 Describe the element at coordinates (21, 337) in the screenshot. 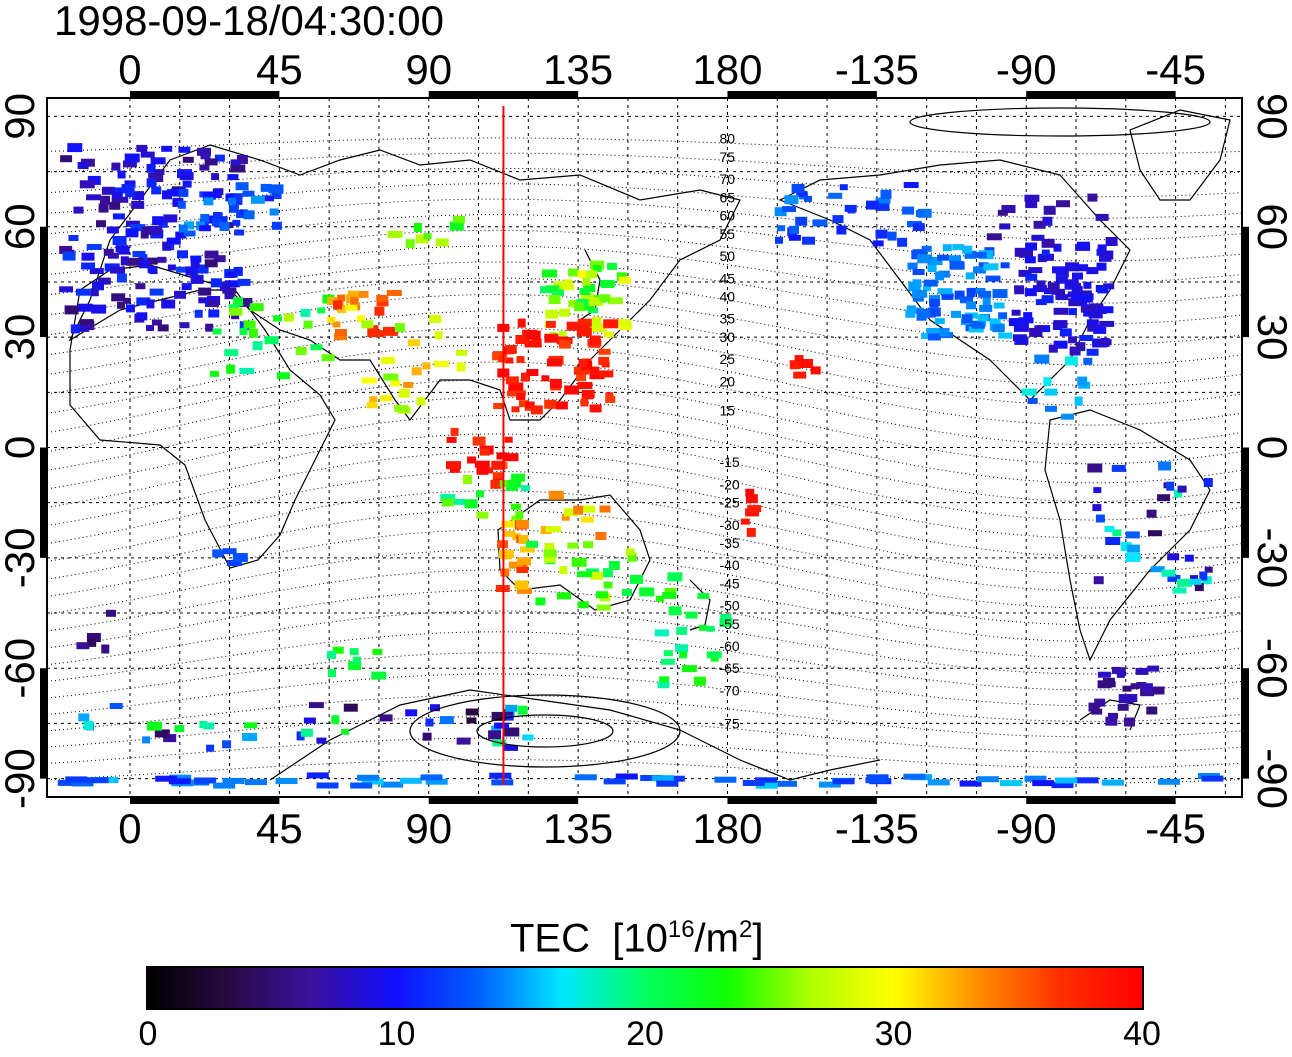

I see `y-tick-label-left: 30` at that location.